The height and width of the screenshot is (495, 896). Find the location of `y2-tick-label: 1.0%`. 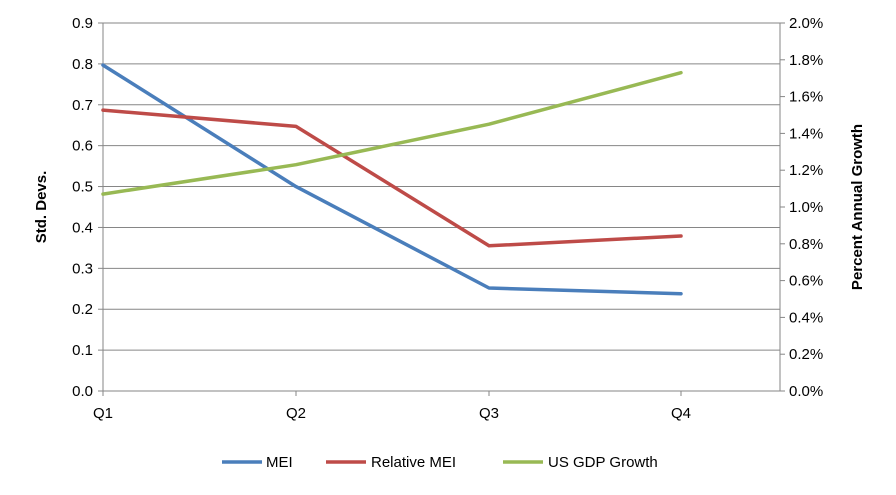

y2-tick-label: 1.0% is located at coordinates (806, 207).